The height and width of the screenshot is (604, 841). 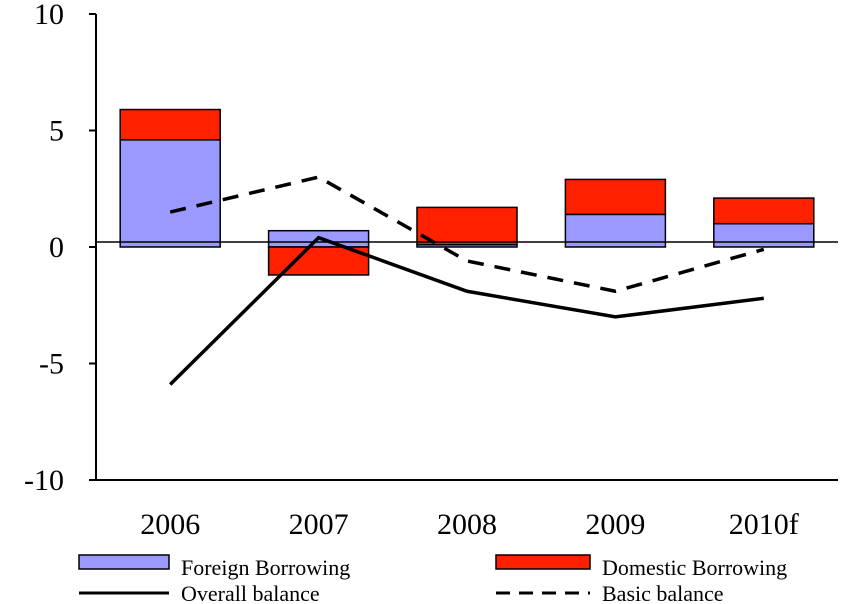 What do you see at coordinates (543, 562) in the screenshot?
I see `legend-swatch-domestic-borrowing` at bounding box center [543, 562].